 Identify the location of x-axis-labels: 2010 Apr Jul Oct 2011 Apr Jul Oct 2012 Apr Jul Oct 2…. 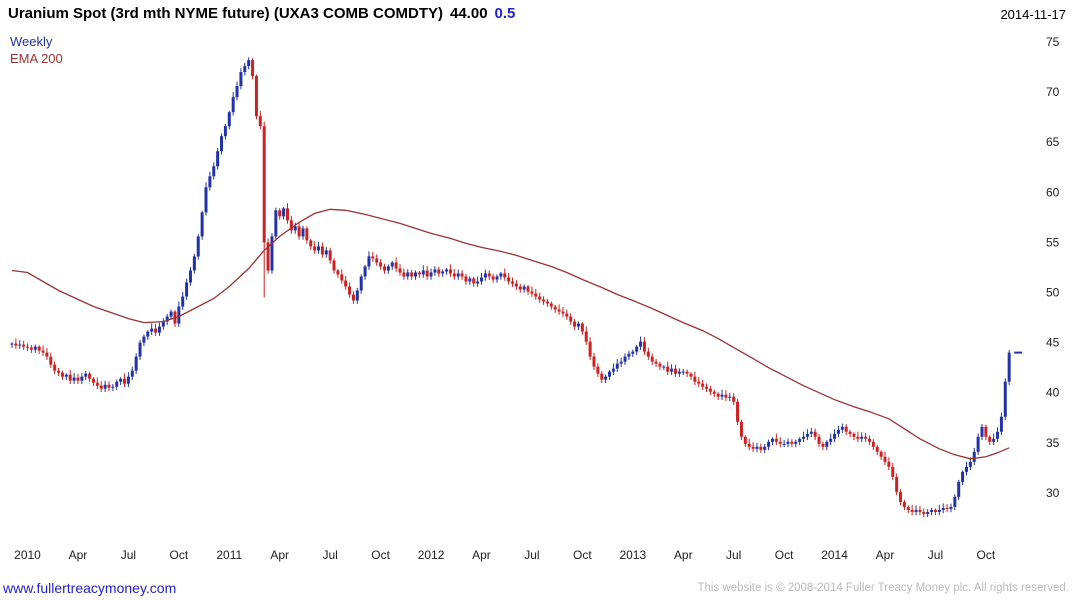
(505, 555).